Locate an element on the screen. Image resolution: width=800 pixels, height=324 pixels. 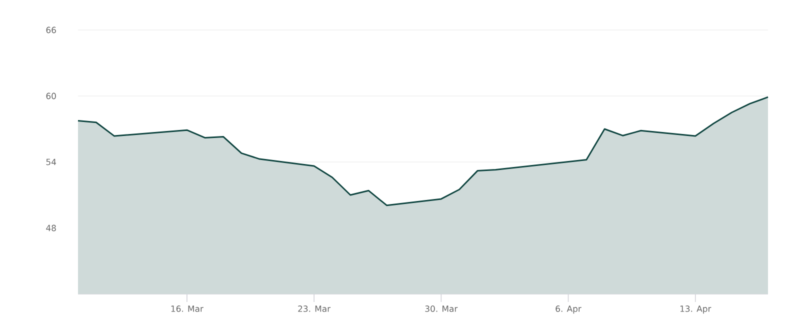
y-tick-label: 60 is located at coordinates (51, 96).